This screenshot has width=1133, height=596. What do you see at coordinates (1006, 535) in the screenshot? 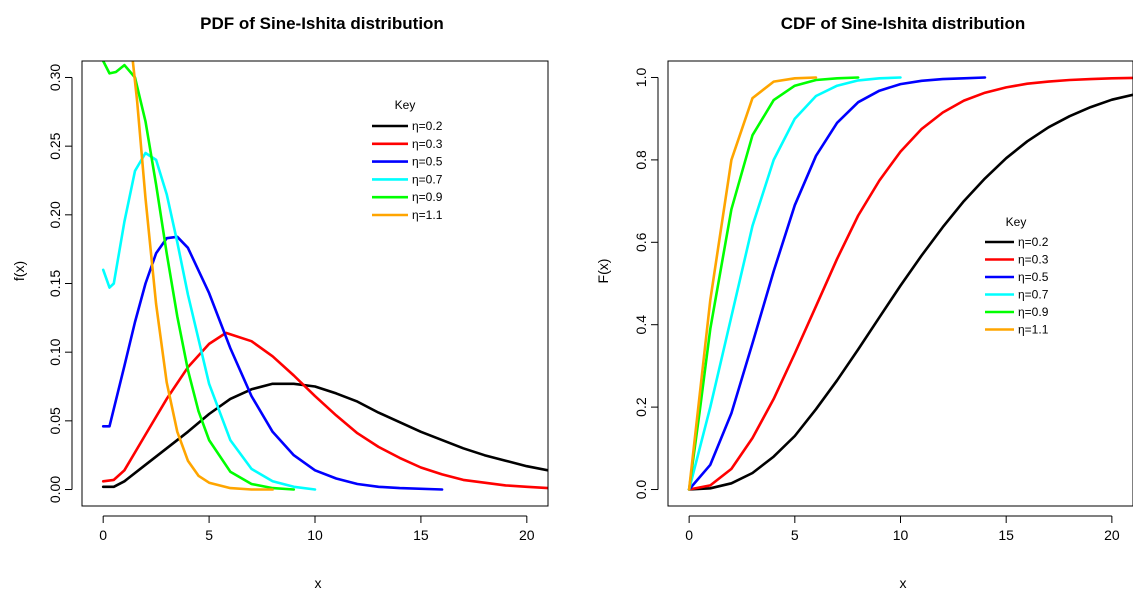
I see `cdf-x-tick-label: 15` at bounding box center [1006, 535].